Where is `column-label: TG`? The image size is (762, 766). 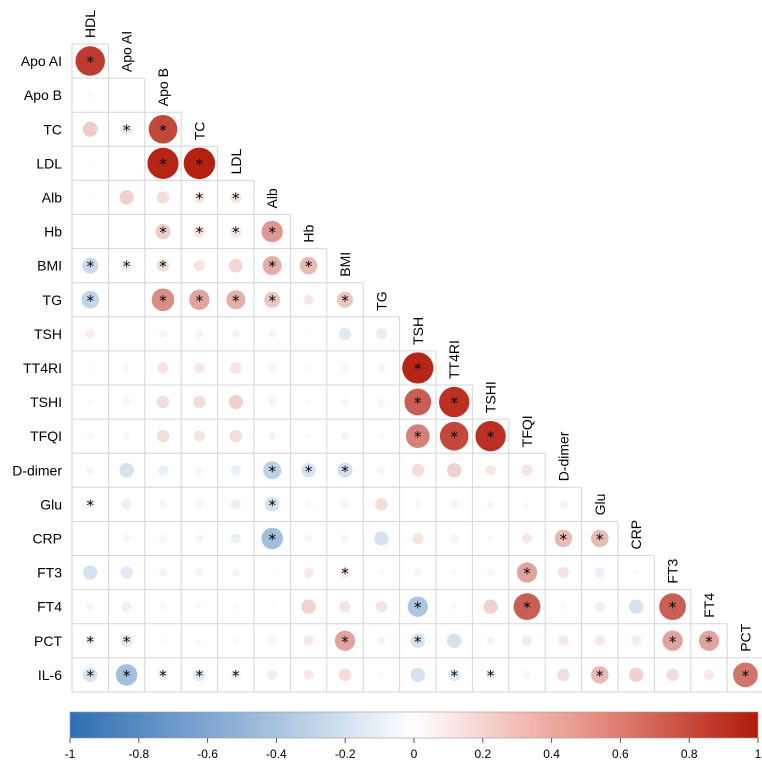 column-label: TG is located at coordinates (381, 300).